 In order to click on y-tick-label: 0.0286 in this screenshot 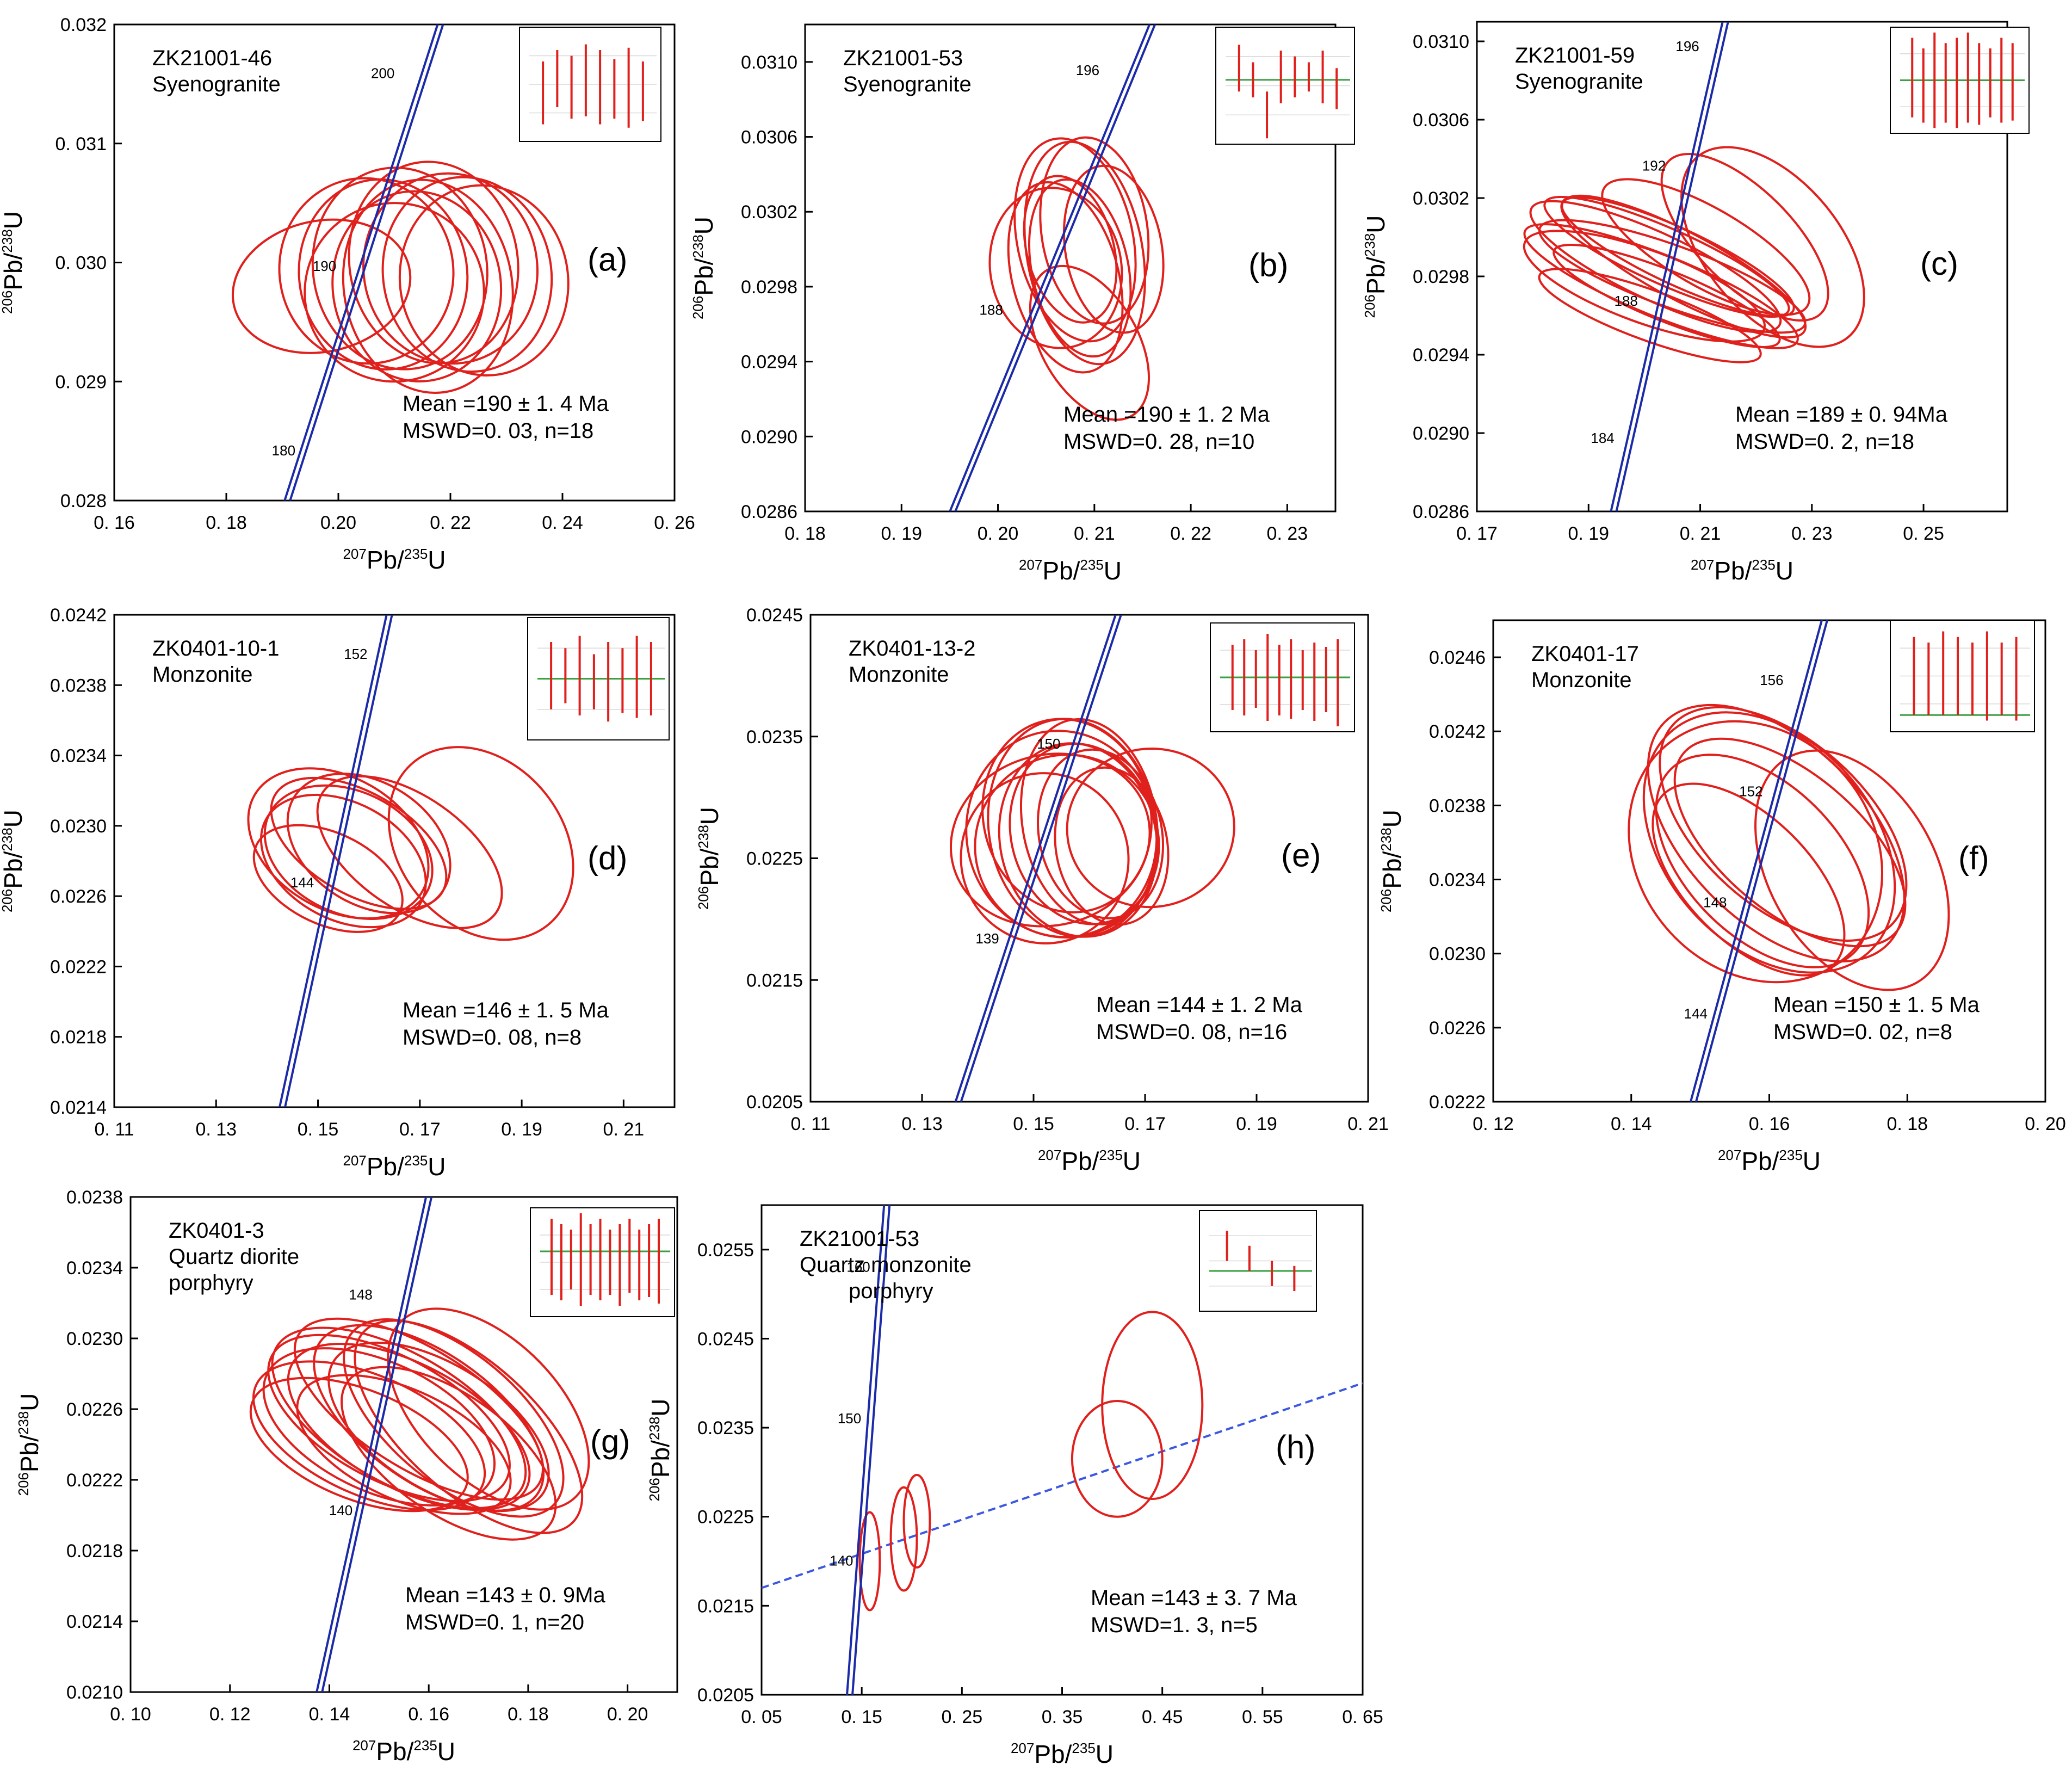, I will do `click(769, 512)`.